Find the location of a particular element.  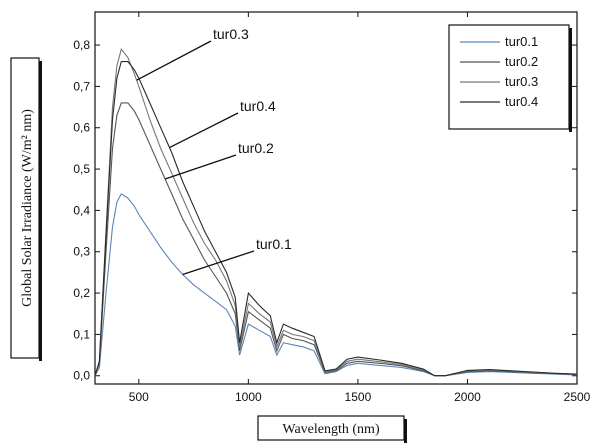

x-tick-label: 1500 is located at coordinates (358, 397).